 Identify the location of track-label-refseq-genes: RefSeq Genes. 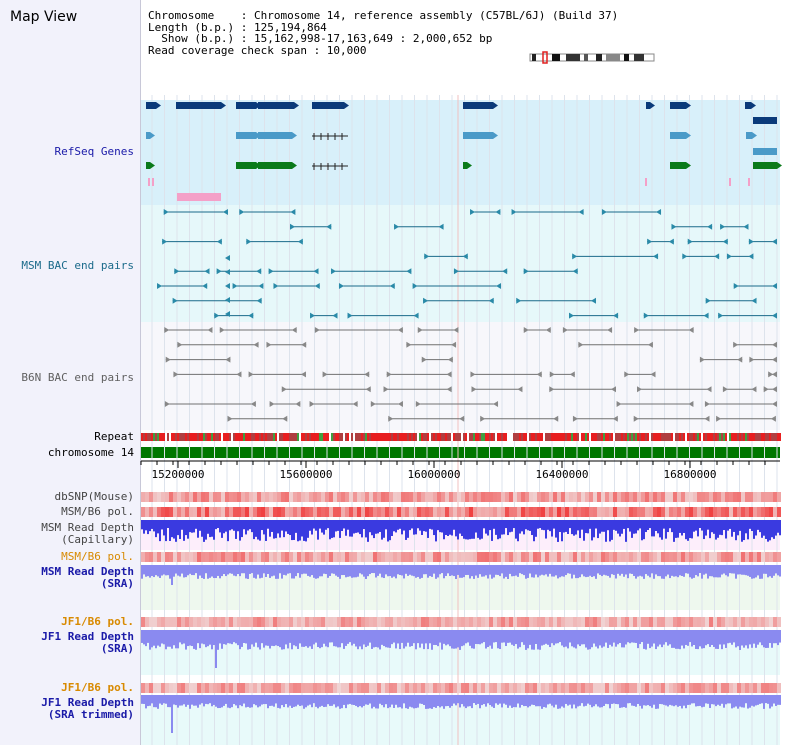
(94, 151).